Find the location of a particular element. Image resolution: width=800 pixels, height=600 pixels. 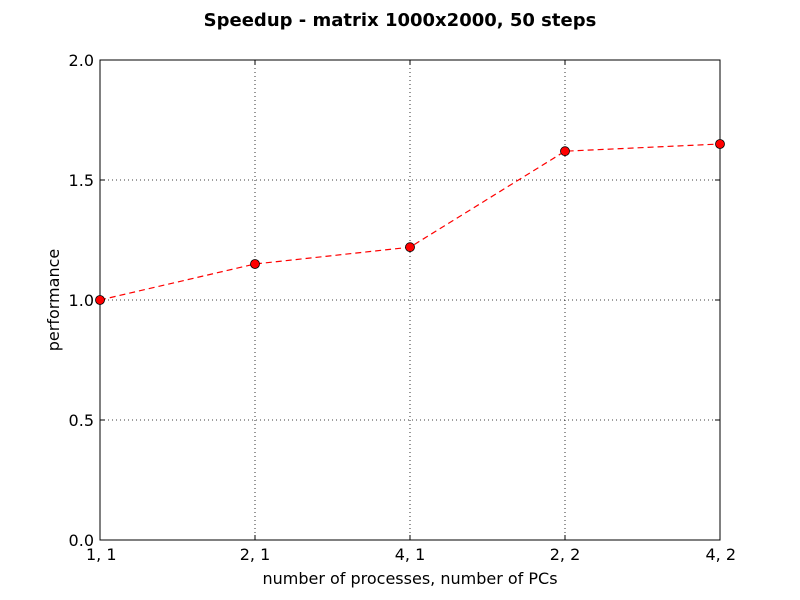

y-axis-label: performance is located at coordinates (53, 300).